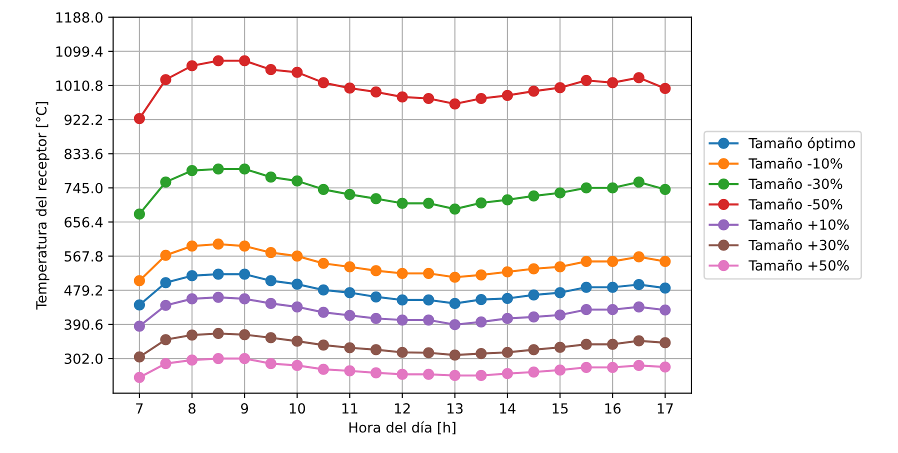  I want to click on legend-label: Tamaño +10%, so click(798, 224).